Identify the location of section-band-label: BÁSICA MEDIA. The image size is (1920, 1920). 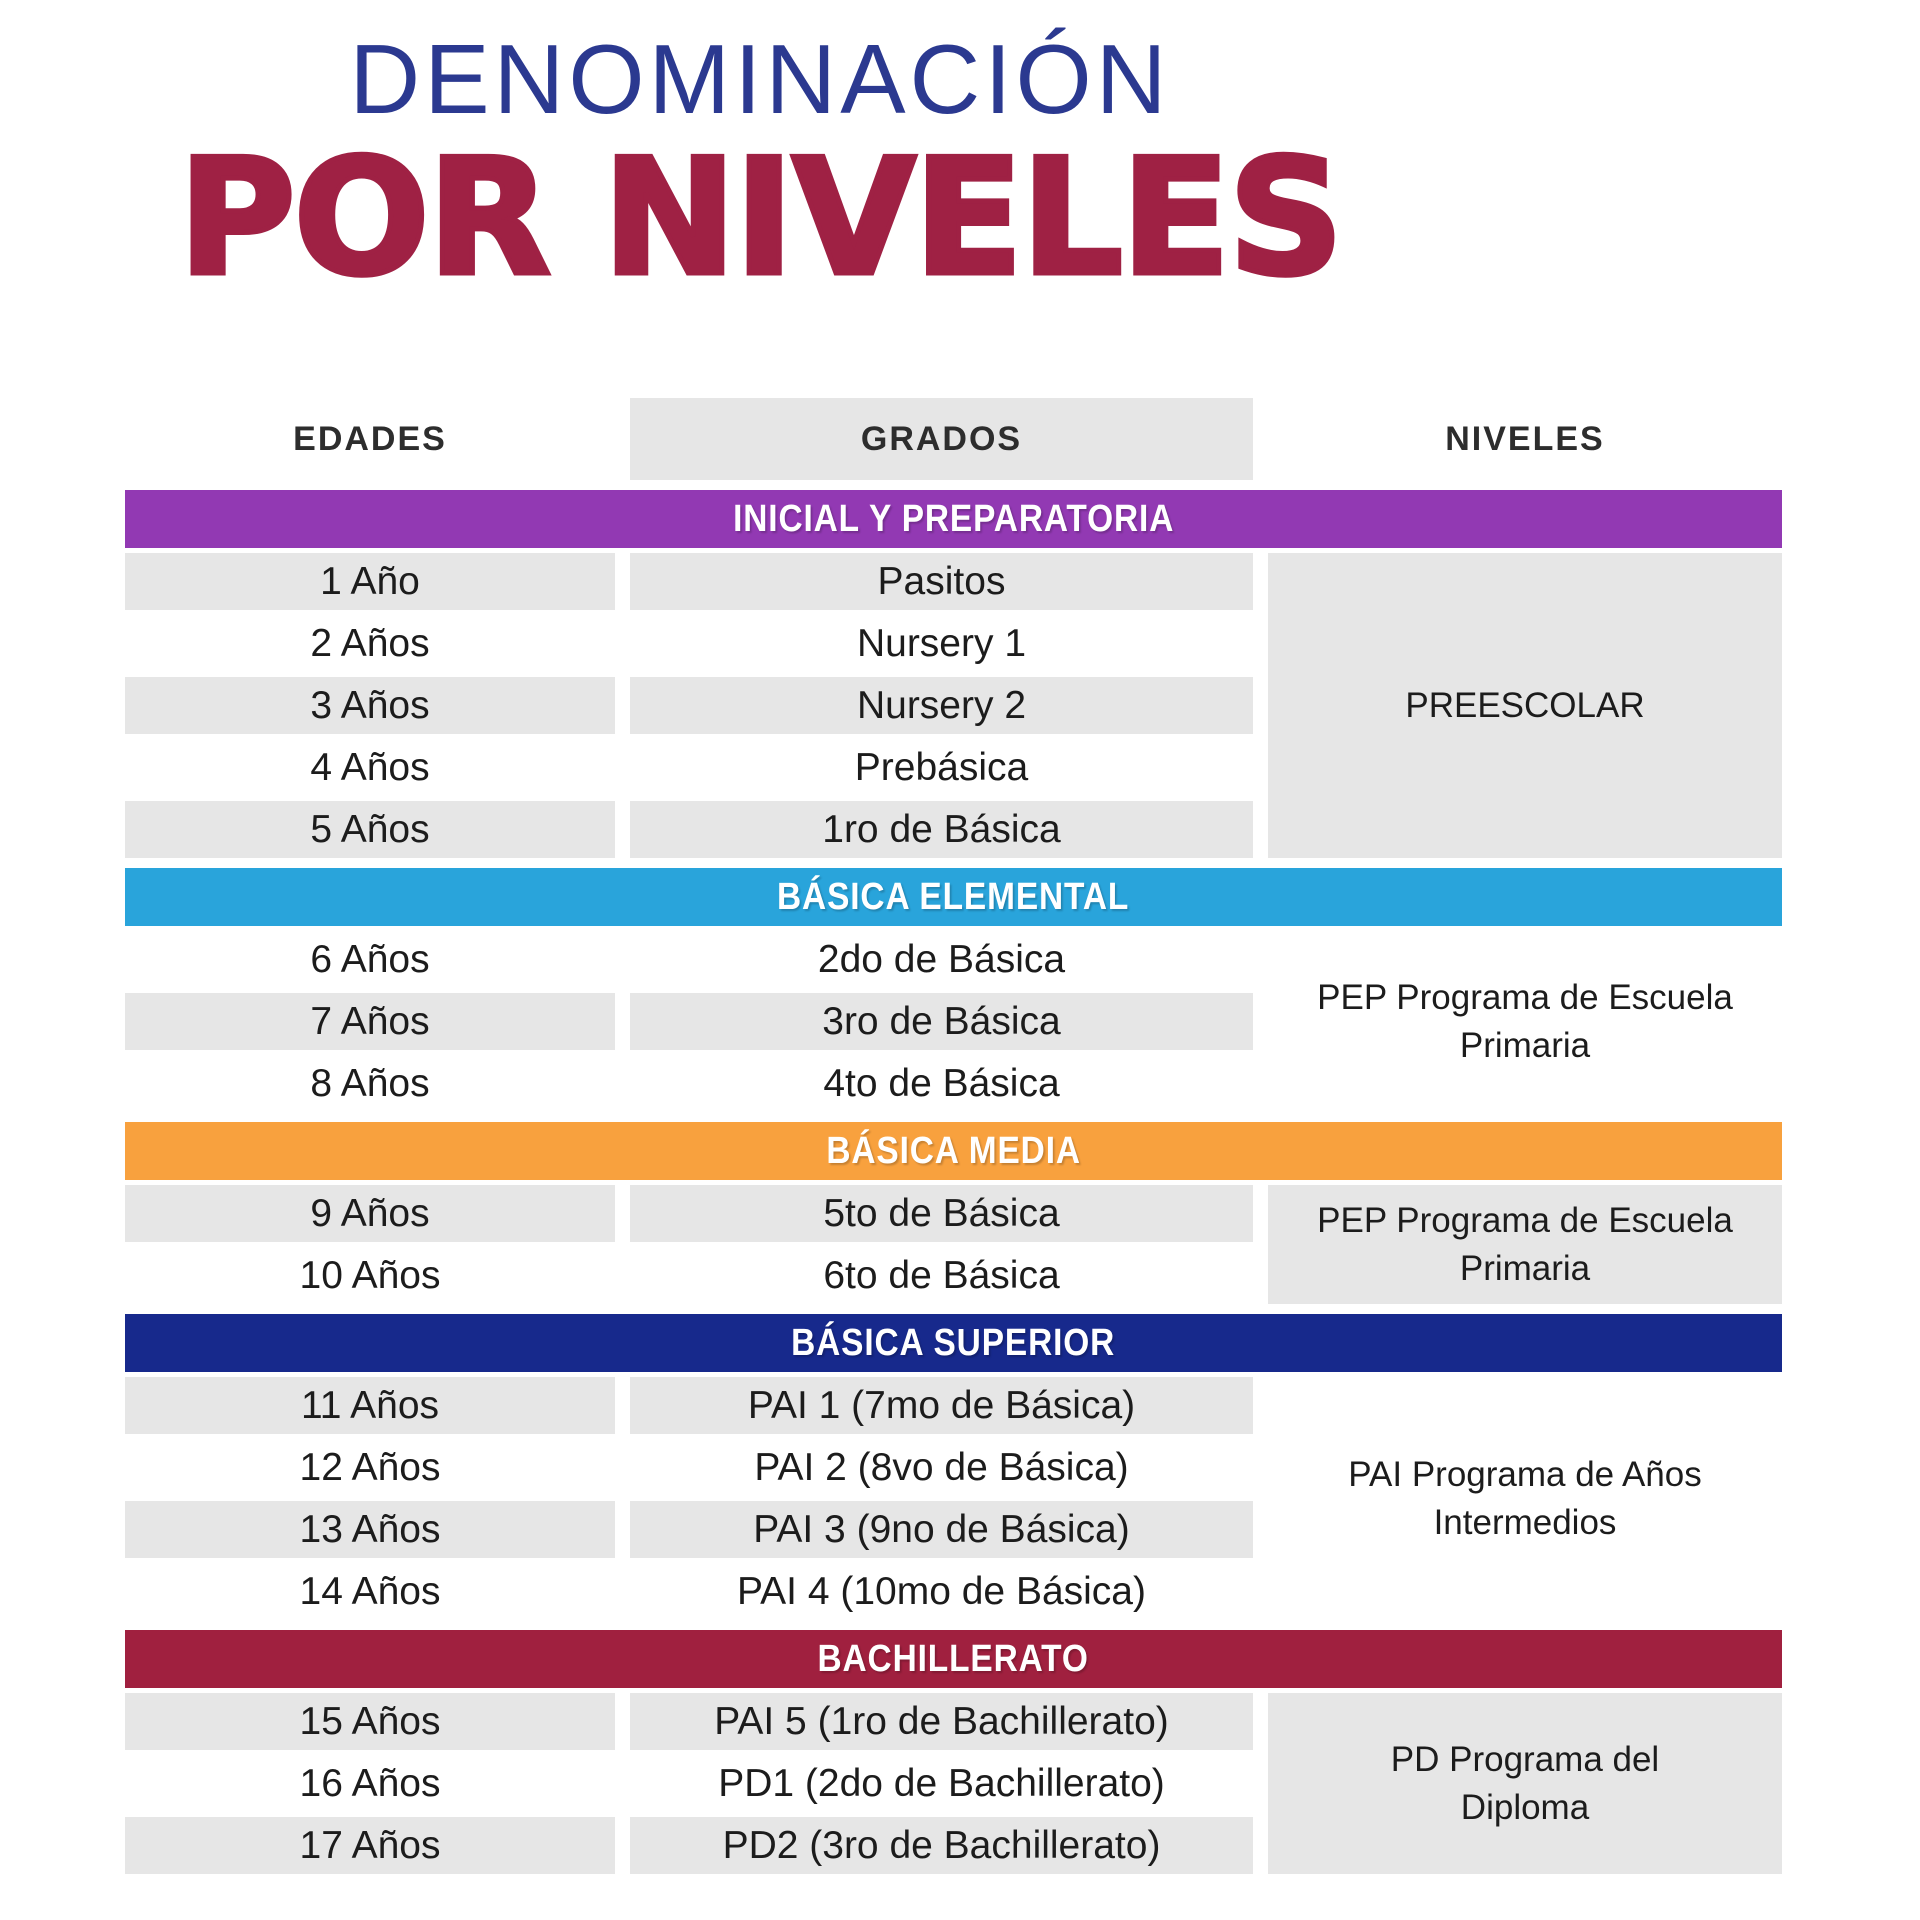
(953, 1150).